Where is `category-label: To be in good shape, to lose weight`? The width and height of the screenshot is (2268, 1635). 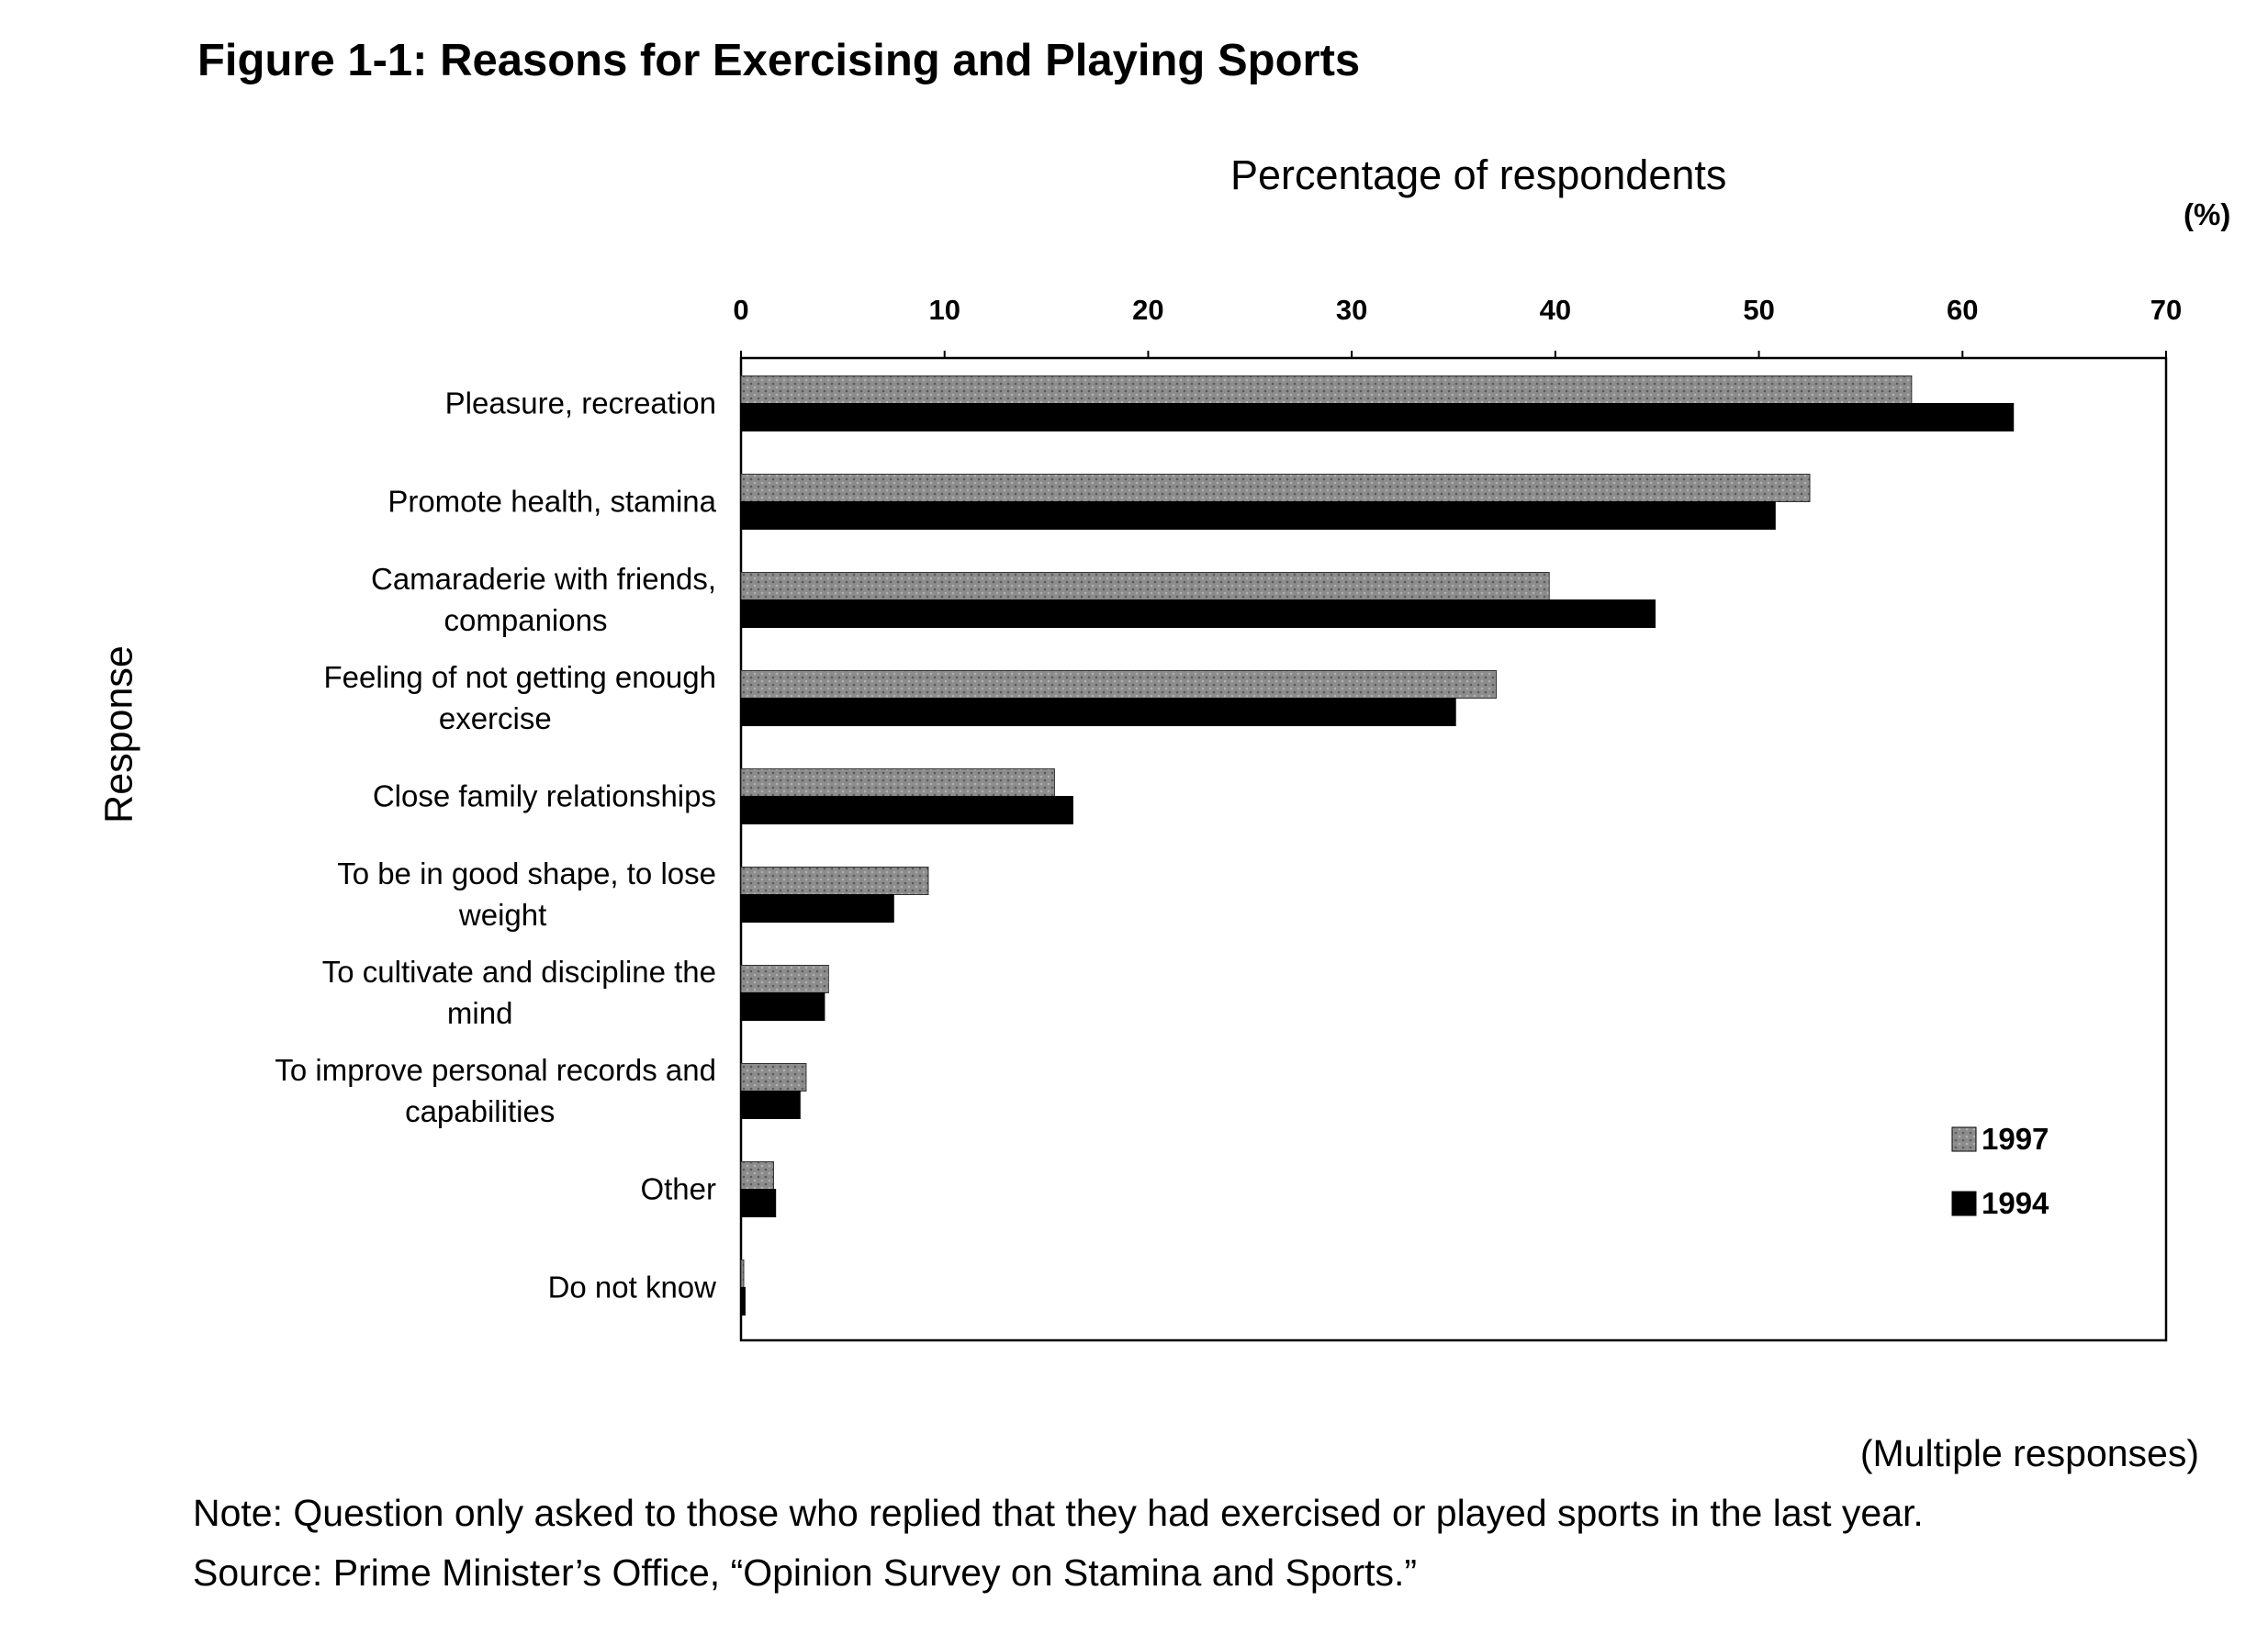
category-label: To be in good shape, to lose weight is located at coordinates (527, 894).